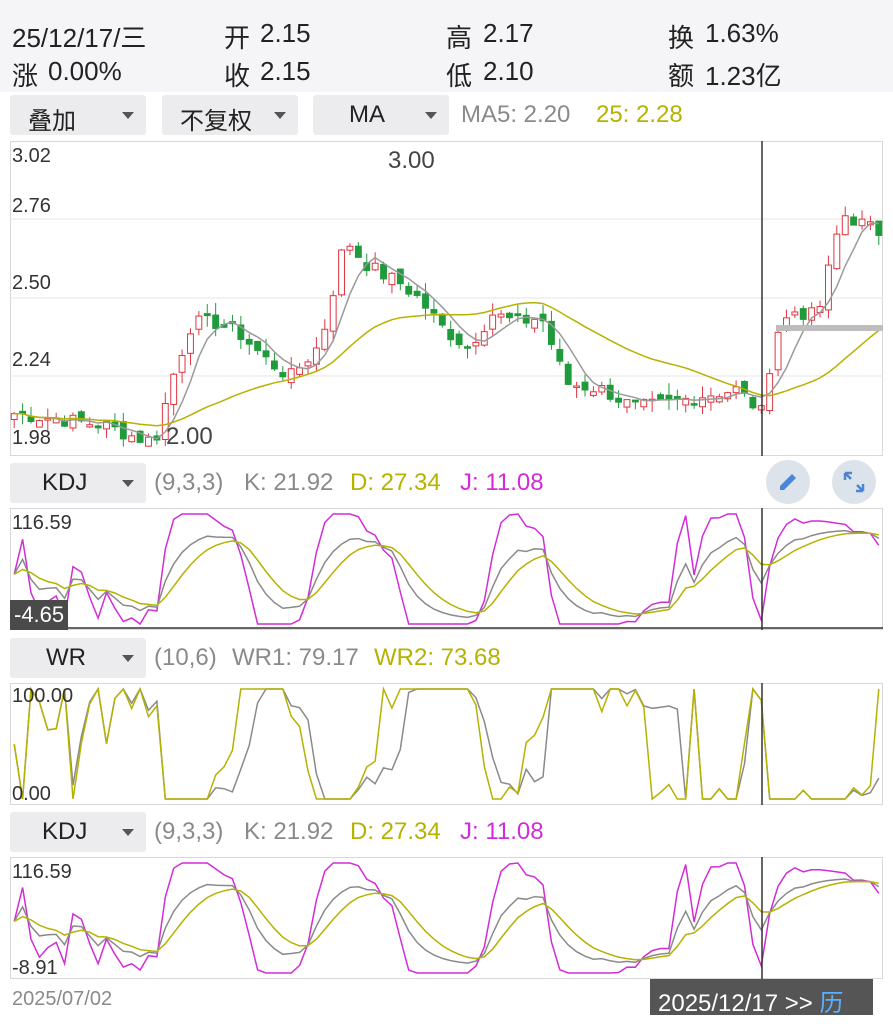 Image resolution: width=893 pixels, height=1024 pixels. I want to click on wr-dropdown: WR, so click(78, 658).